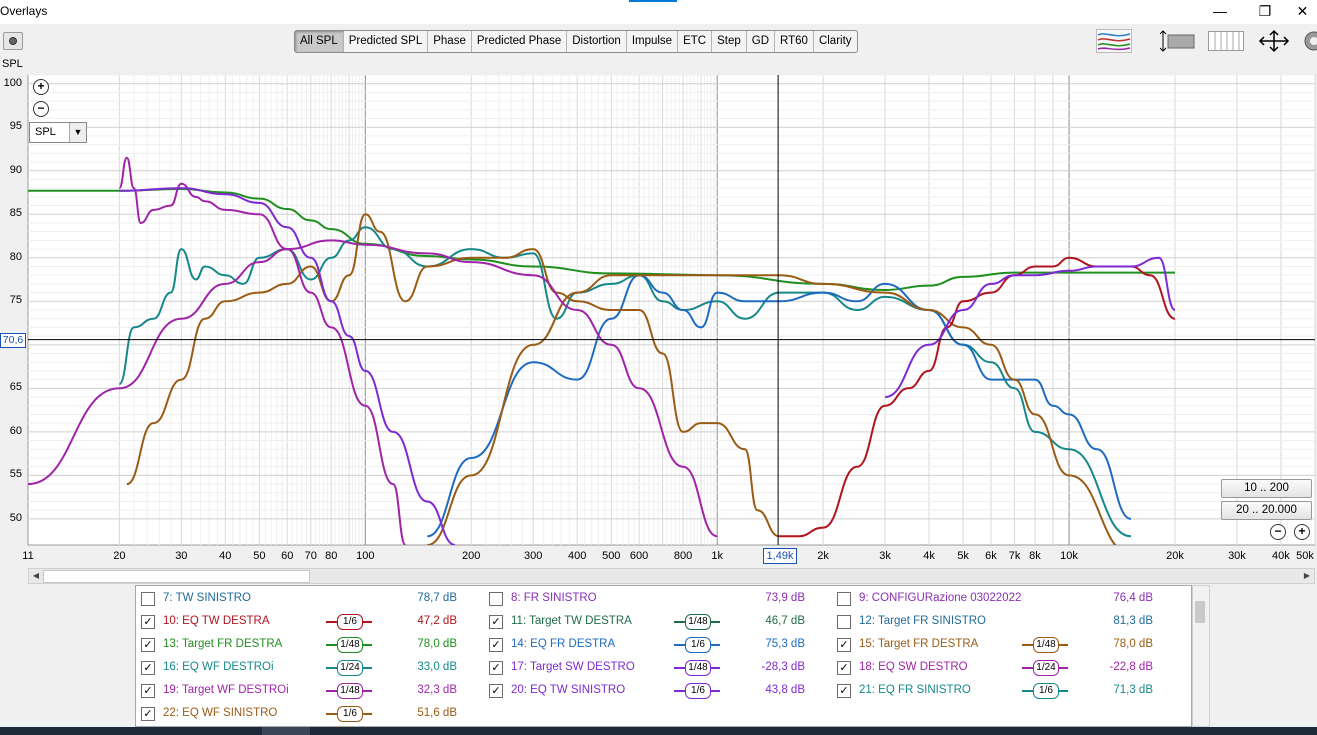  I want to click on legend-item-value: 51,6 dB, so click(437, 713).